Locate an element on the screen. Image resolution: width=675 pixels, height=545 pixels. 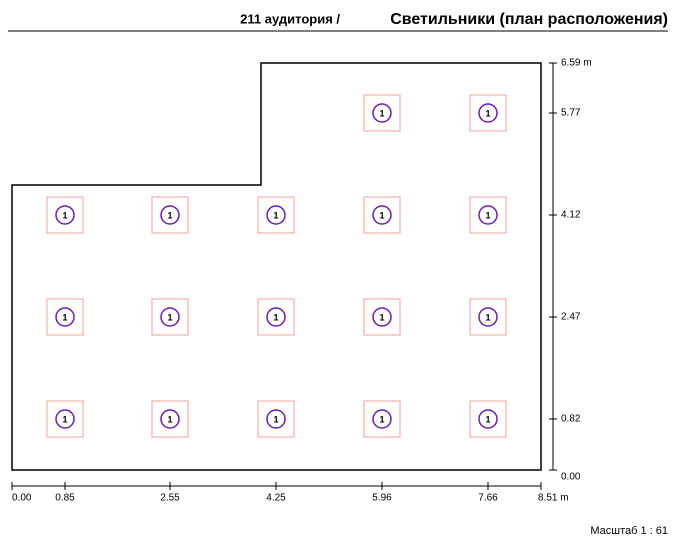
y-tick-label: 6.59 m is located at coordinates (576, 63).